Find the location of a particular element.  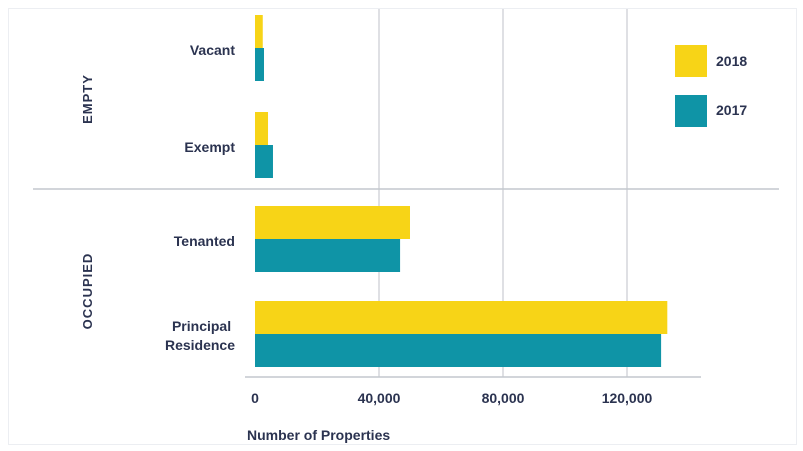

category-label-exempt: Exempt is located at coordinates (209, 147).